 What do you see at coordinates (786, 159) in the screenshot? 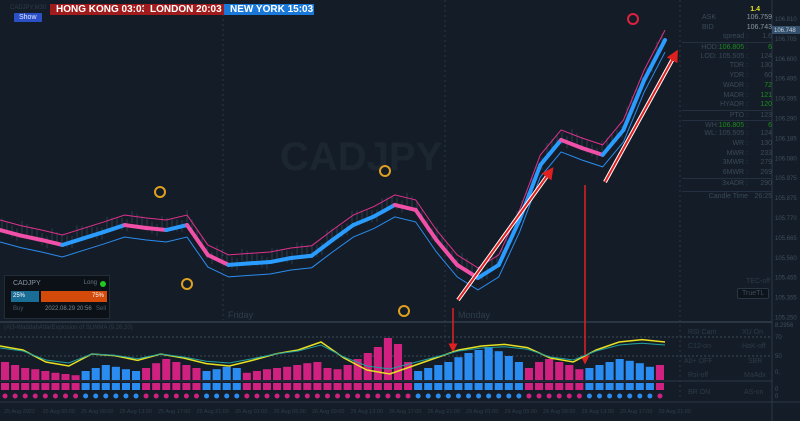
I see `price-tick: 106.080` at bounding box center [786, 159].